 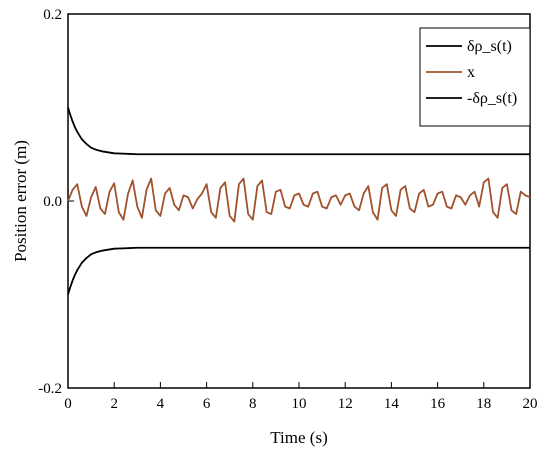 What do you see at coordinates (489, 46) in the screenshot?
I see `legend-label-0: δρ_s(t)` at bounding box center [489, 46].